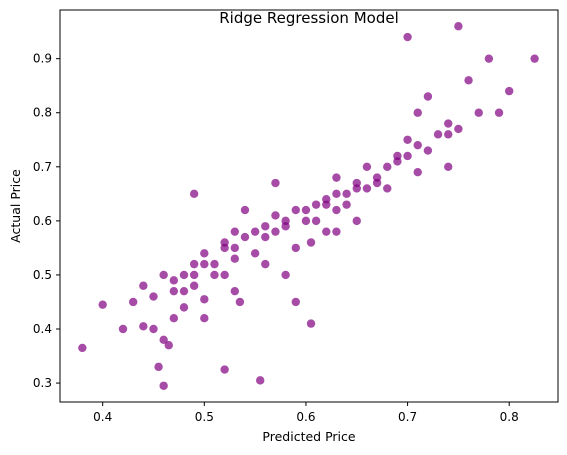  I want to click on y-axis: 0.3 0.4 0.5 0.6 0.7 0.8 0.9, so click(46, 221).